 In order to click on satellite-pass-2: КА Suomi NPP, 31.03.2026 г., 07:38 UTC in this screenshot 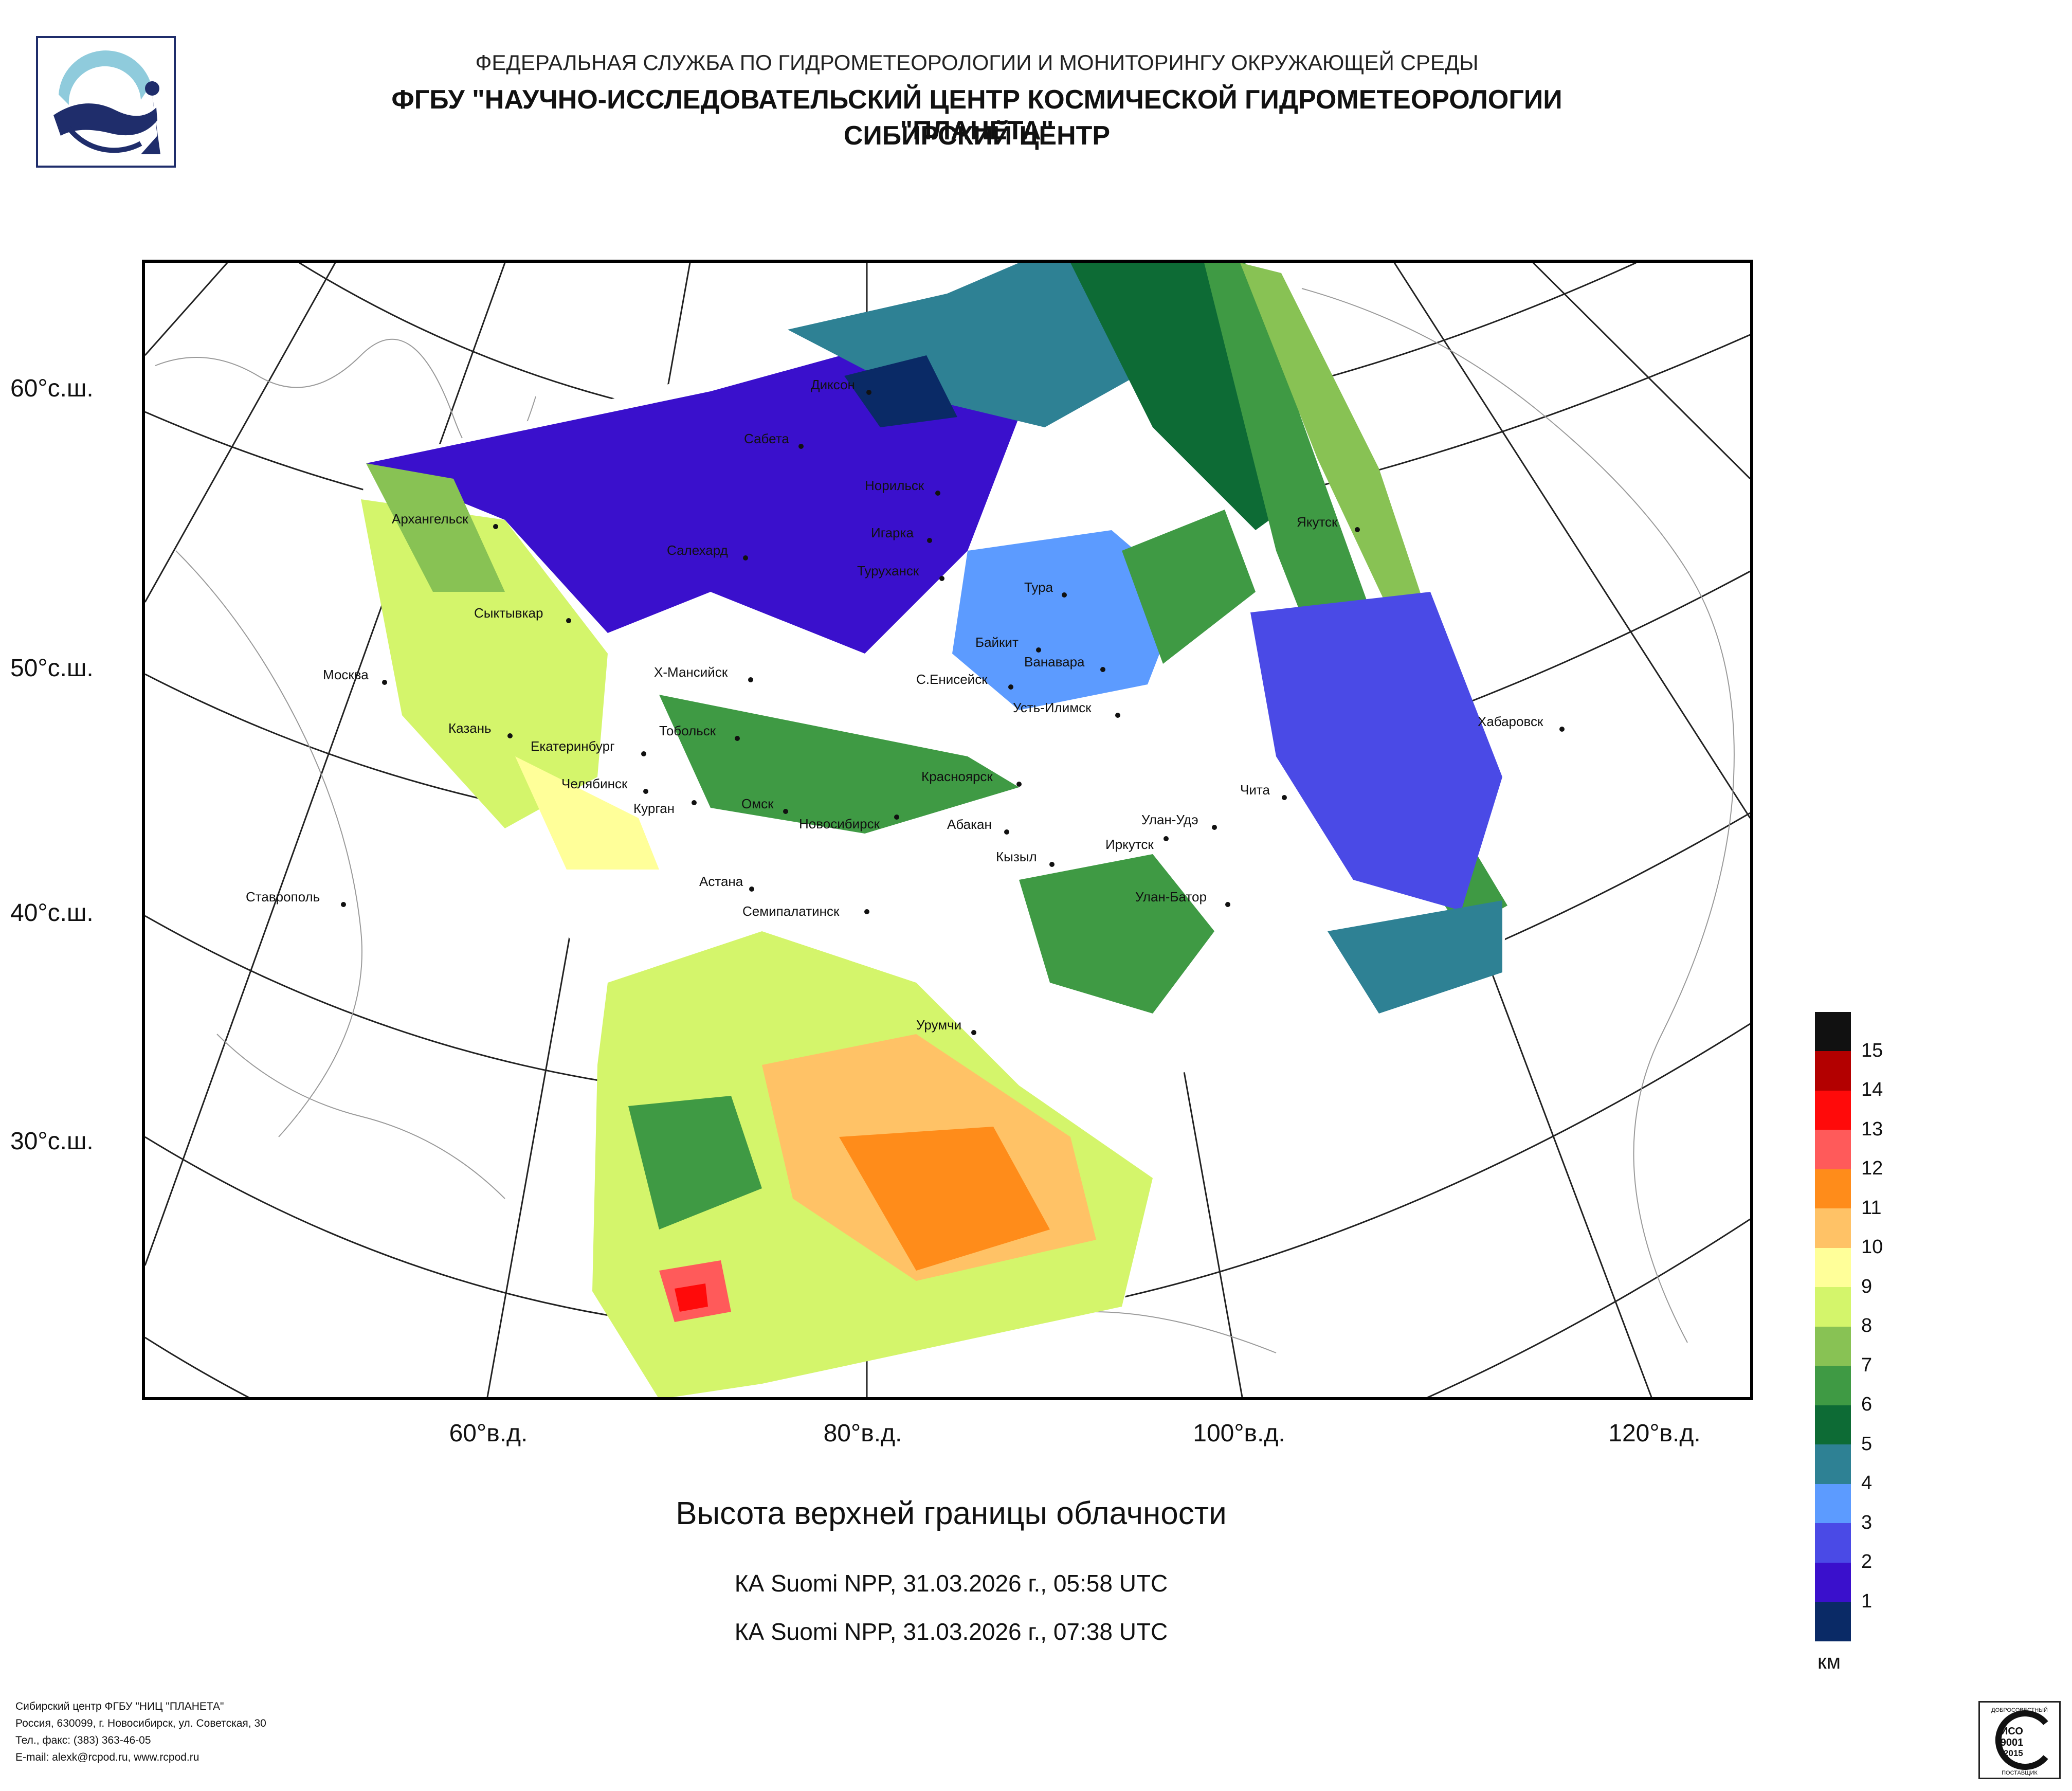, I will do `click(951, 1631)`.